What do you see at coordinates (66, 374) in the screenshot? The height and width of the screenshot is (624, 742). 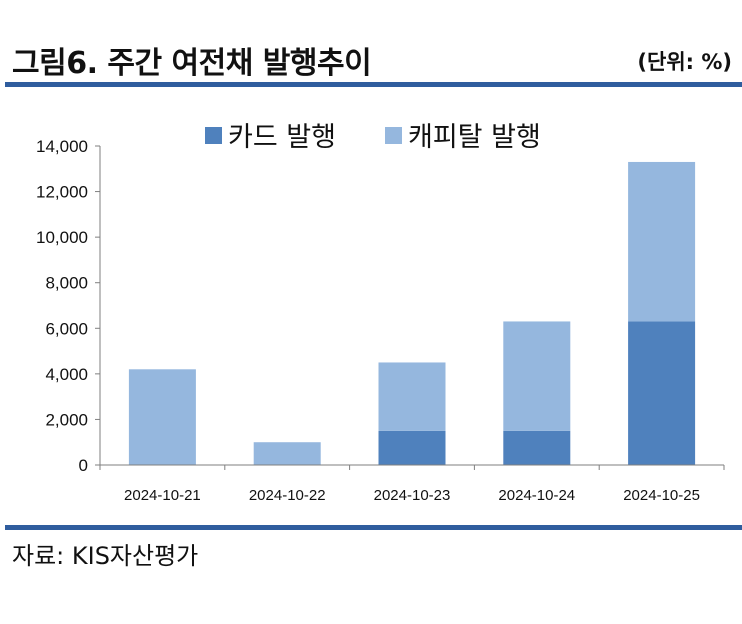 I see `y-tick-label: 4,000` at bounding box center [66, 374].